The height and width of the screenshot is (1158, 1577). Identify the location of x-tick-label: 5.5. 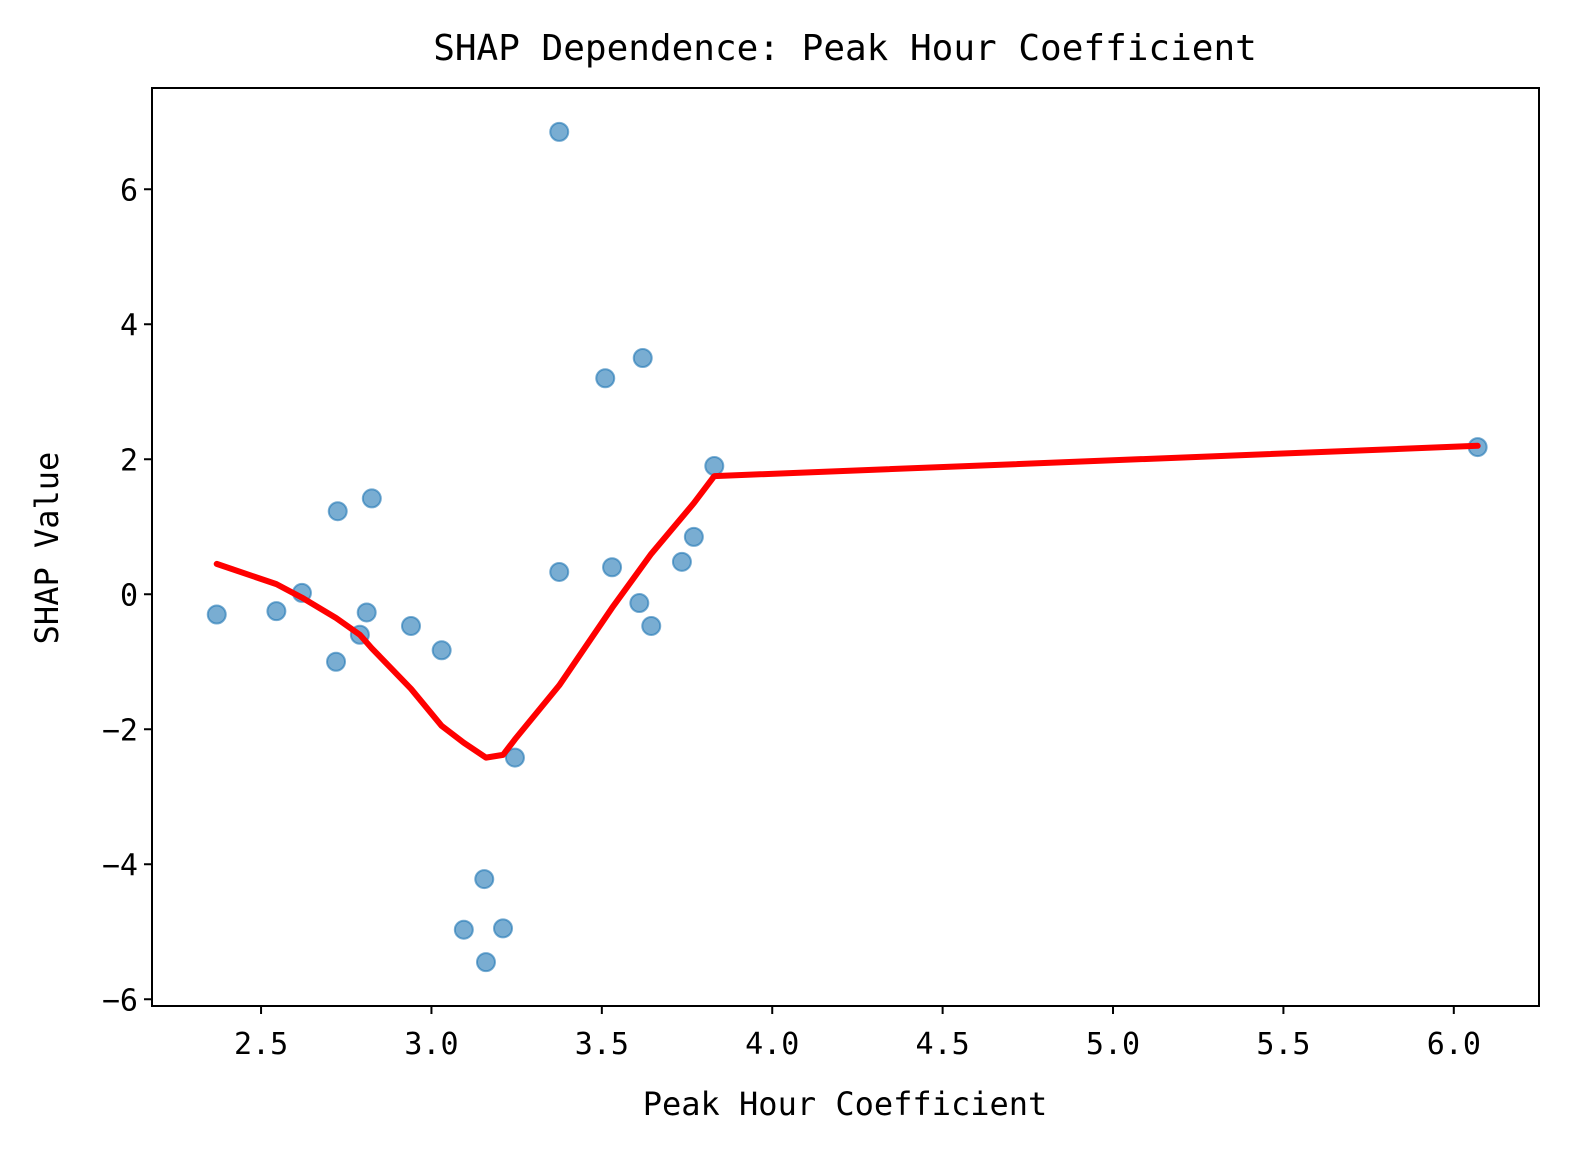
(1283, 1044).